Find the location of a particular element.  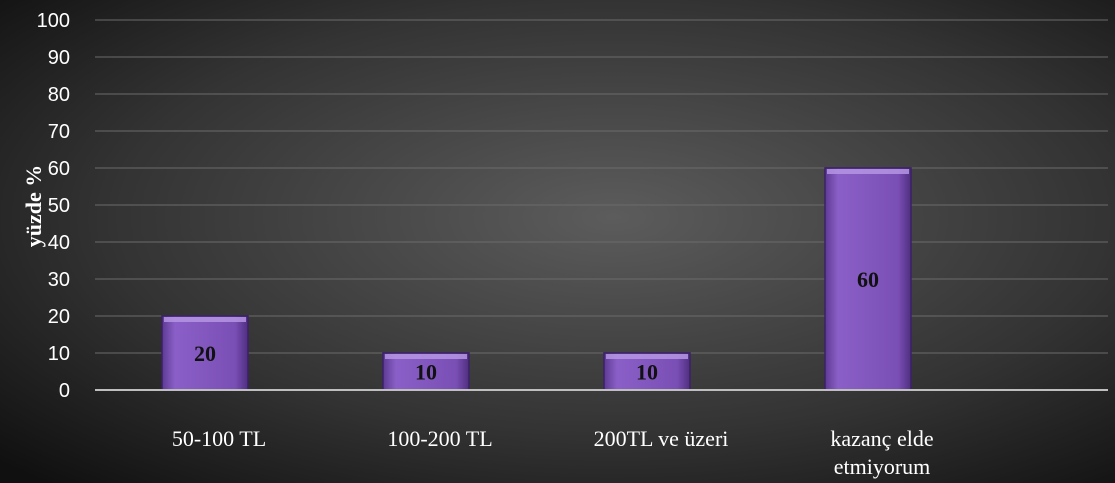

bar-group: 60 is located at coordinates (868, 279).